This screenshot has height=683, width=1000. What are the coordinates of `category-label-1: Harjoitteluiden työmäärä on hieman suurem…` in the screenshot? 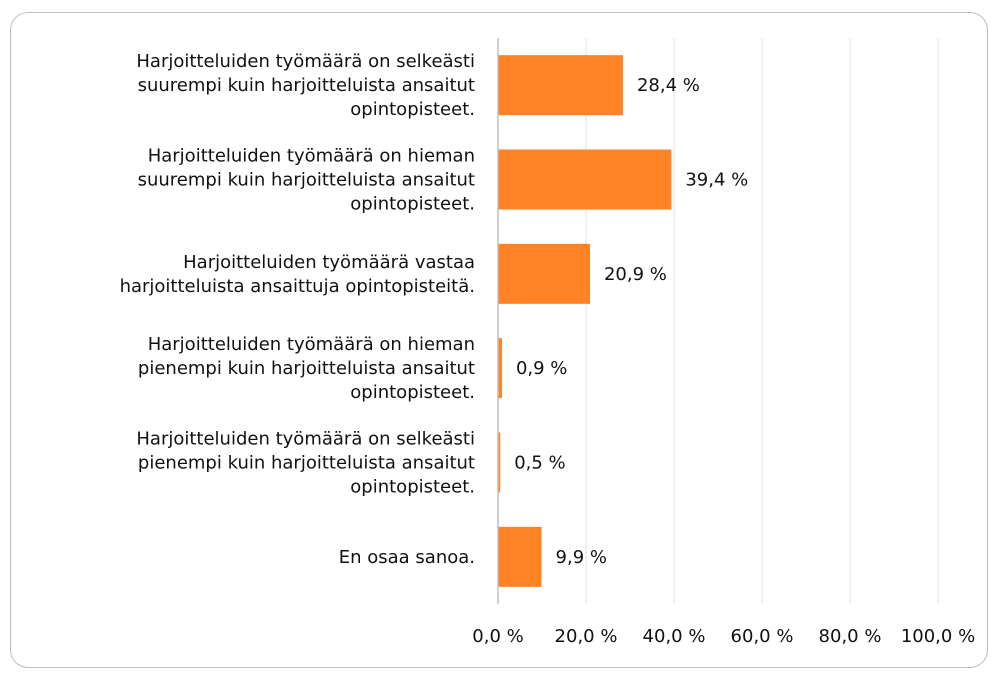 It's located at (306, 180).